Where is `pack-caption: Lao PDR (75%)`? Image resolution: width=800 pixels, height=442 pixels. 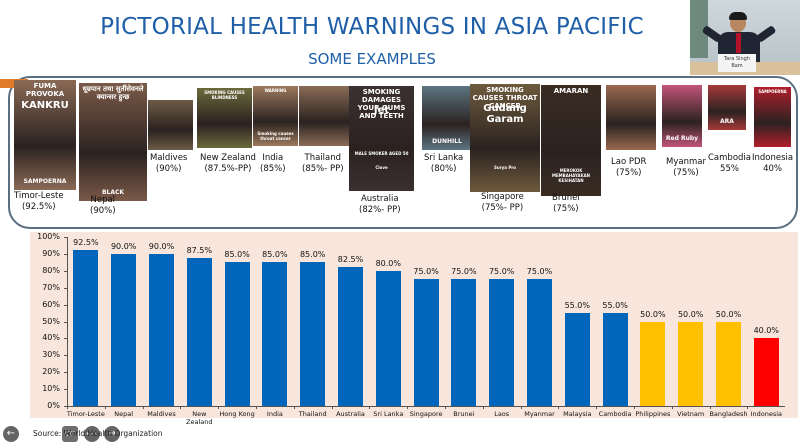
pack-caption: Lao PDR (75%) is located at coordinates (628, 168).